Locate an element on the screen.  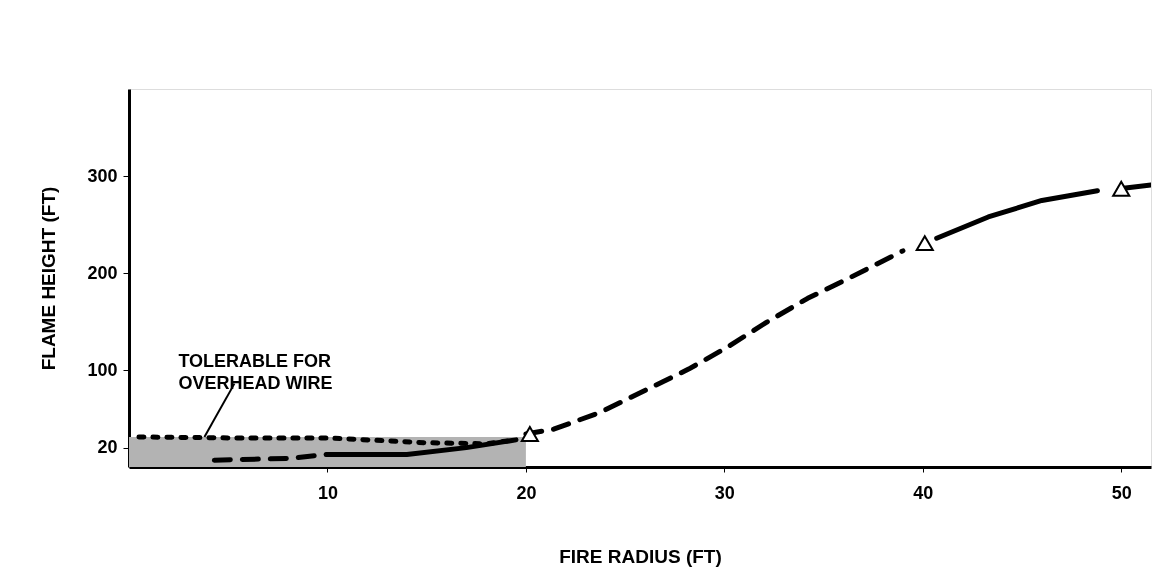
x-tick-label: 50 is located at coordinates (1121, 492).